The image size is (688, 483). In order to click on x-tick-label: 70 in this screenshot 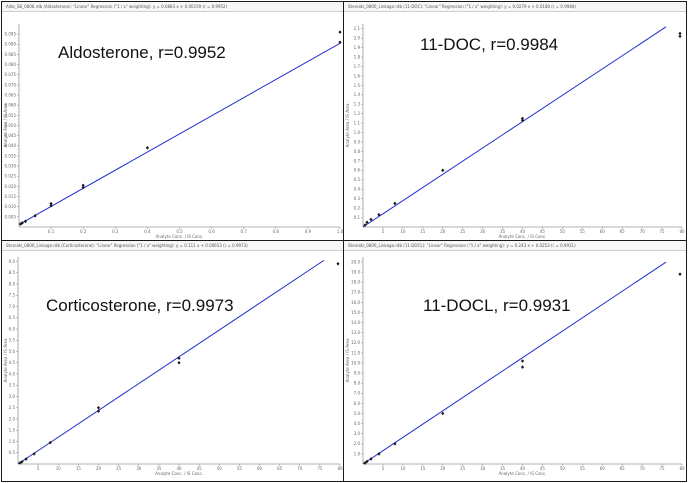, I will do `click(300, 468)`.